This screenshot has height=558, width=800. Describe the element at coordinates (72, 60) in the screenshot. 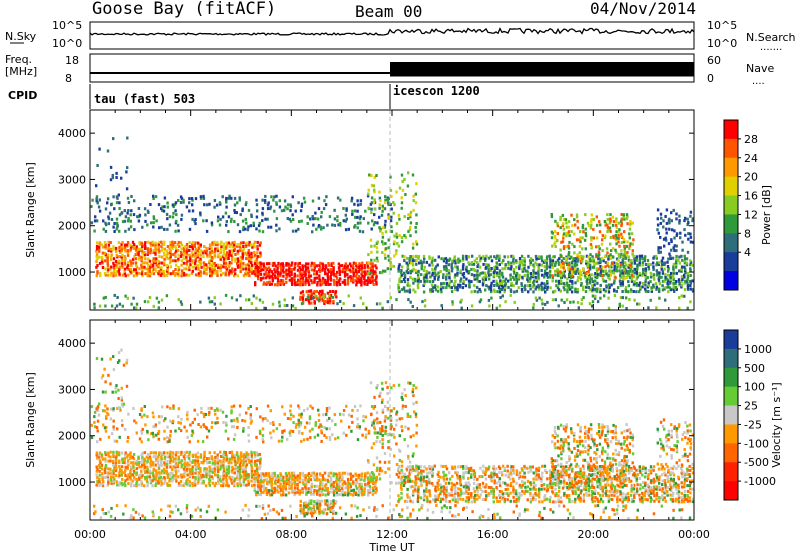

I see `freq-left-tick-top: 18` at that location.